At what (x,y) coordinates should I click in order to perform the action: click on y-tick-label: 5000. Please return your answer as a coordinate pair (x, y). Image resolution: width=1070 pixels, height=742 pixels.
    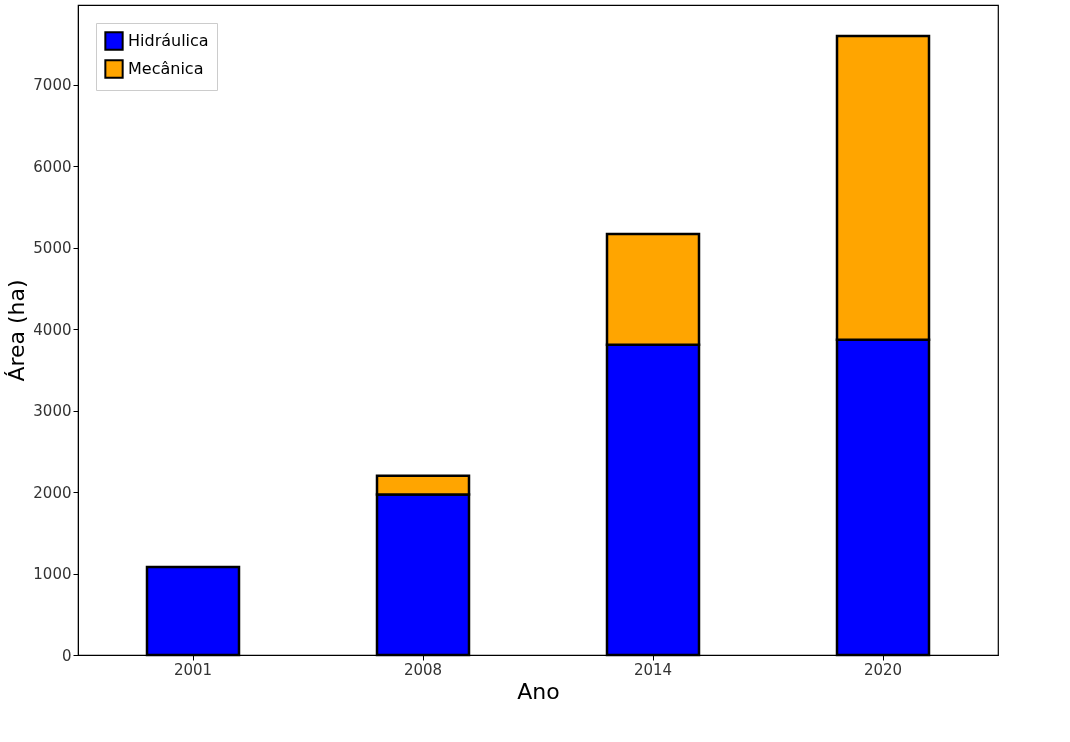
    Looking at the image, I should click on (52, 248).